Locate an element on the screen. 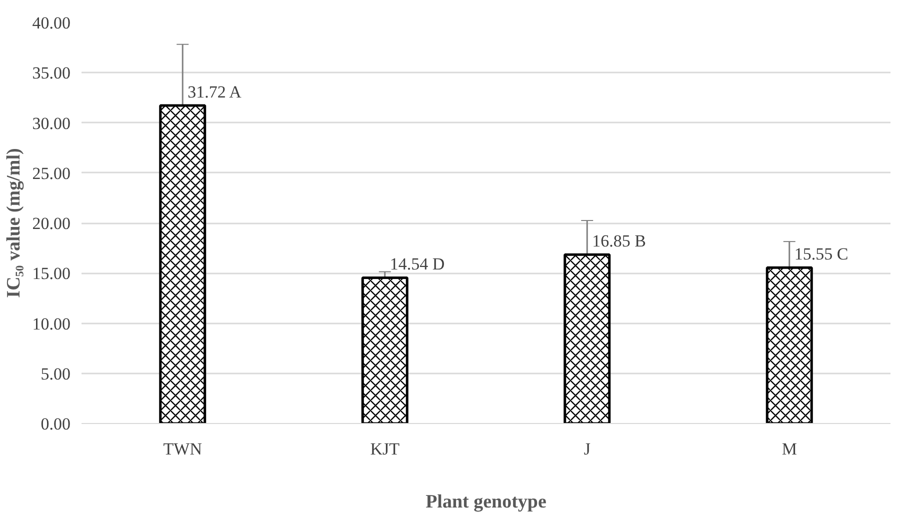 The height and width of the screenshot is (521, 913). y-tick-label: 5.00 is located at coordinates (55, 374).